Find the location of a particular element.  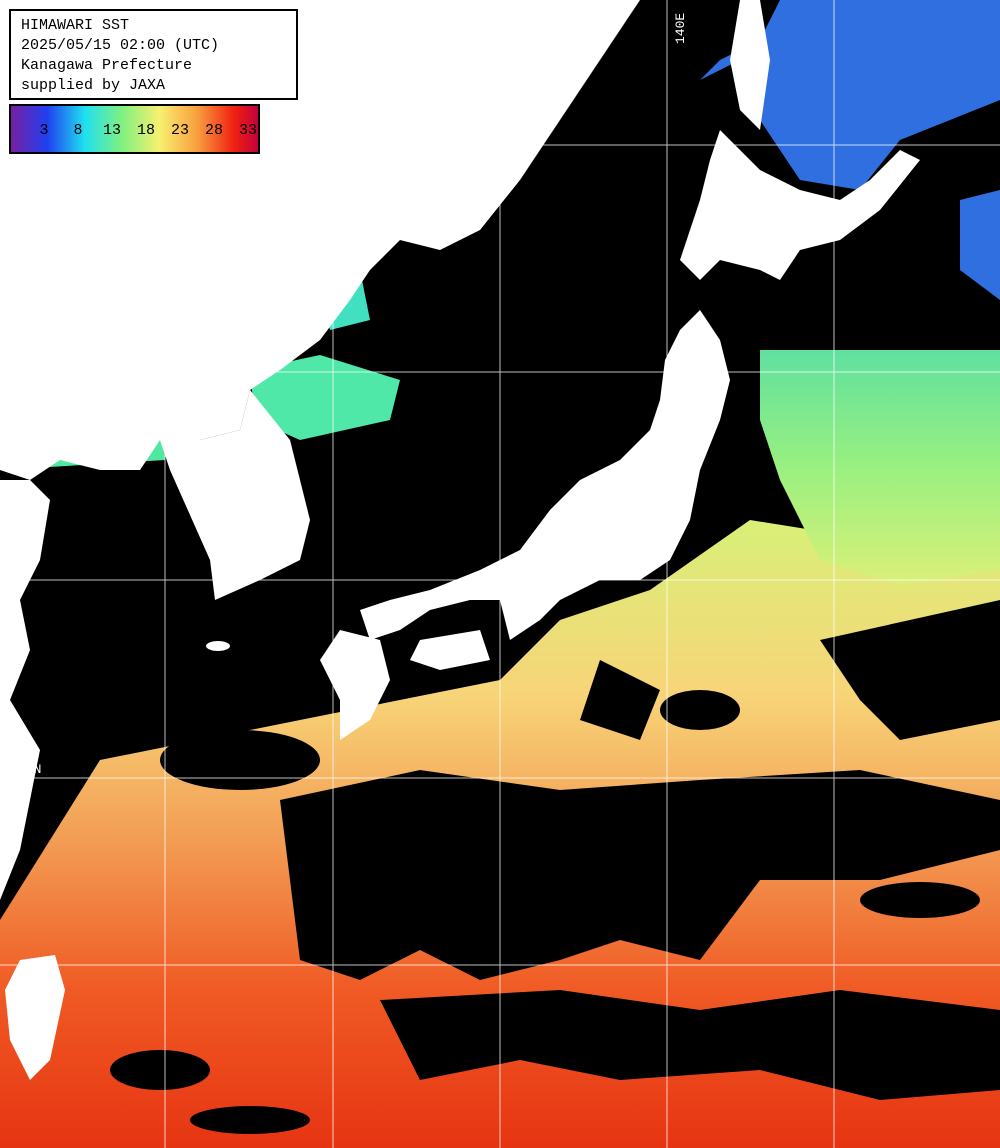

header-line: Kanagawa Prefecture is located at coordinates (106, 65).